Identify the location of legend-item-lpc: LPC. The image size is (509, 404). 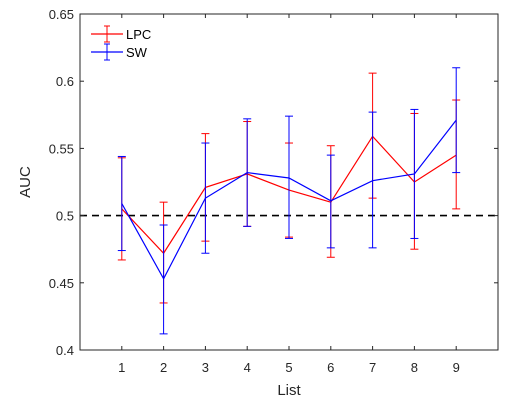
(121, 34).